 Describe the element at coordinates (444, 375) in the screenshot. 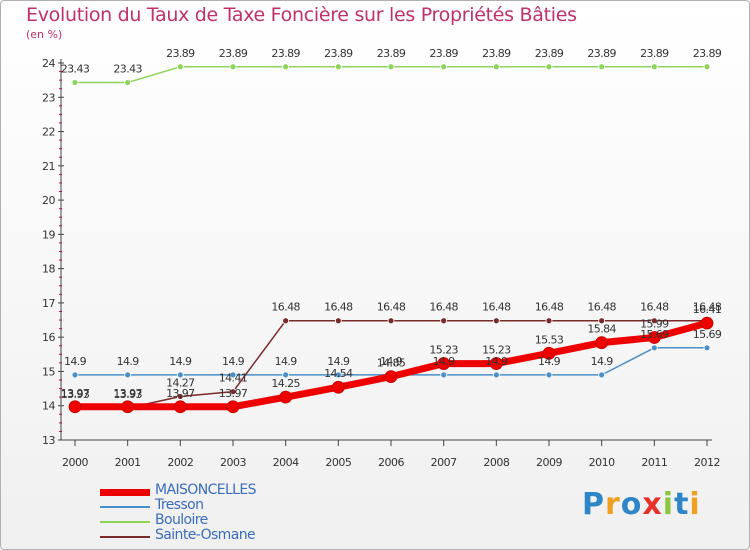

I see `data-point-tresson-2007` at that location.